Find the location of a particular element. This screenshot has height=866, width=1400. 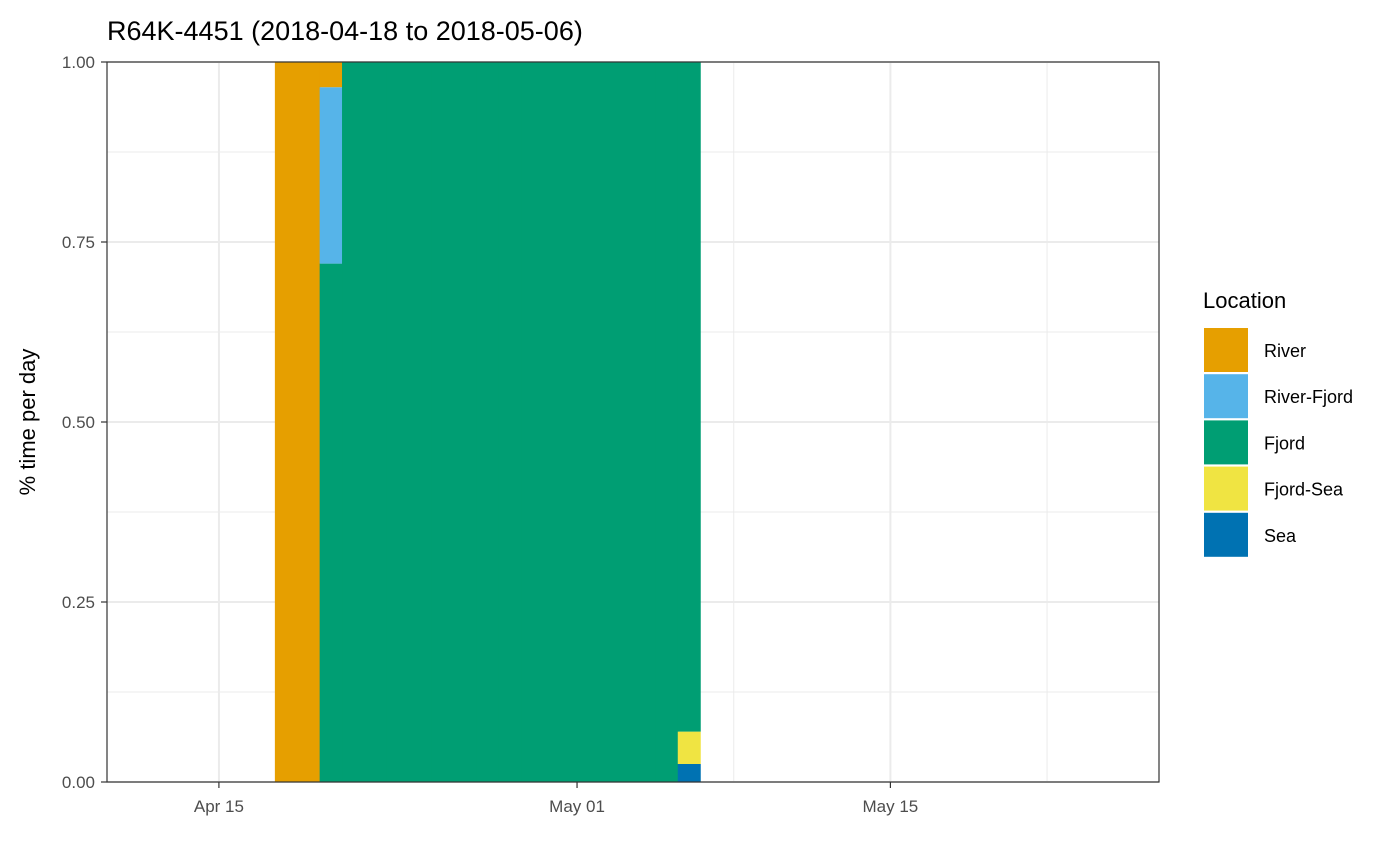

y-tick-label: 0.25 is located at coordinates (78, 602).